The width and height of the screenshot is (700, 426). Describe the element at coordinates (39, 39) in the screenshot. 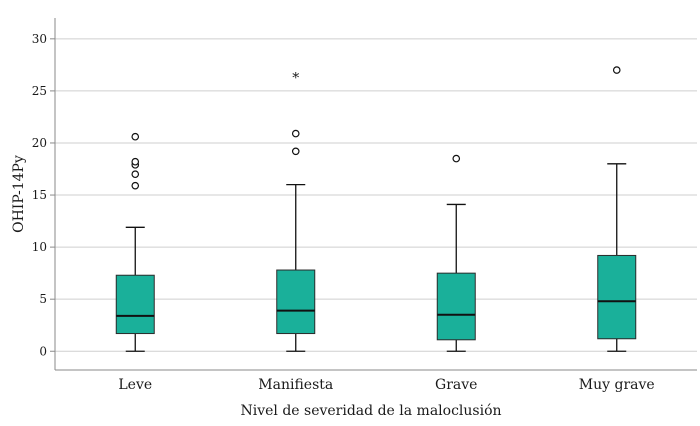

I see `y-tick-label: 30` at that location.